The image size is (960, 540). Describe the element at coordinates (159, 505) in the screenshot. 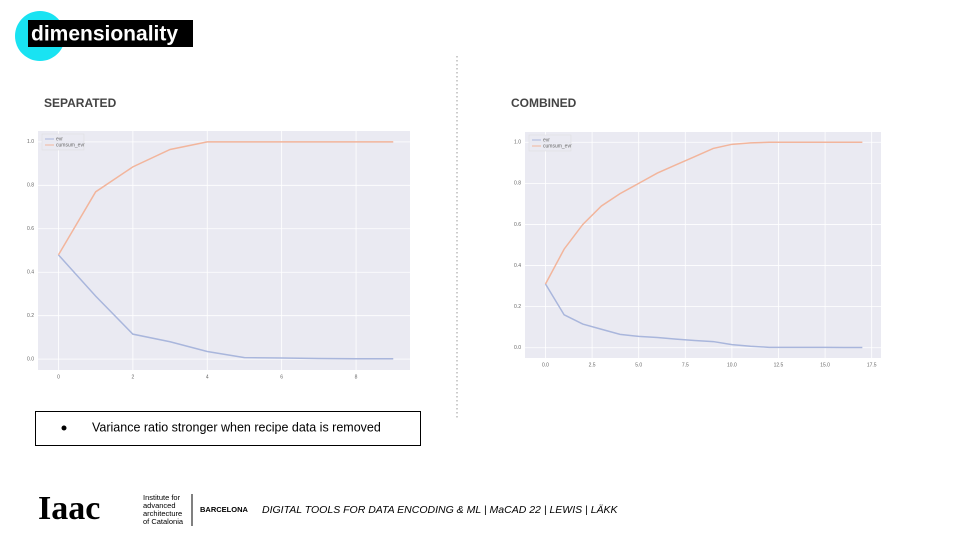

I see `institute-line: advanced` at that location.